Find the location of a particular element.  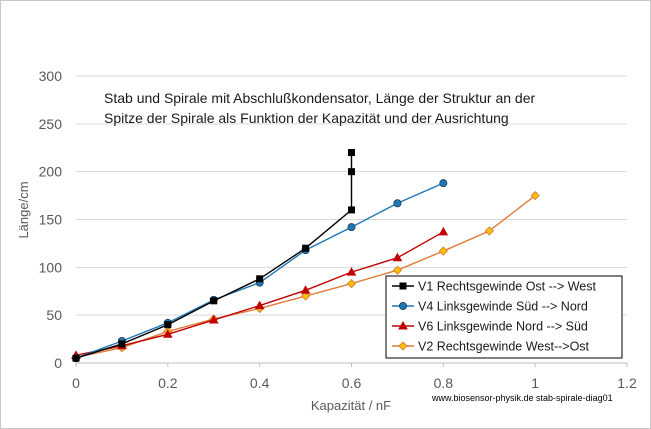

x-tick-label: 0.2 is located at coordinates (168, 383).